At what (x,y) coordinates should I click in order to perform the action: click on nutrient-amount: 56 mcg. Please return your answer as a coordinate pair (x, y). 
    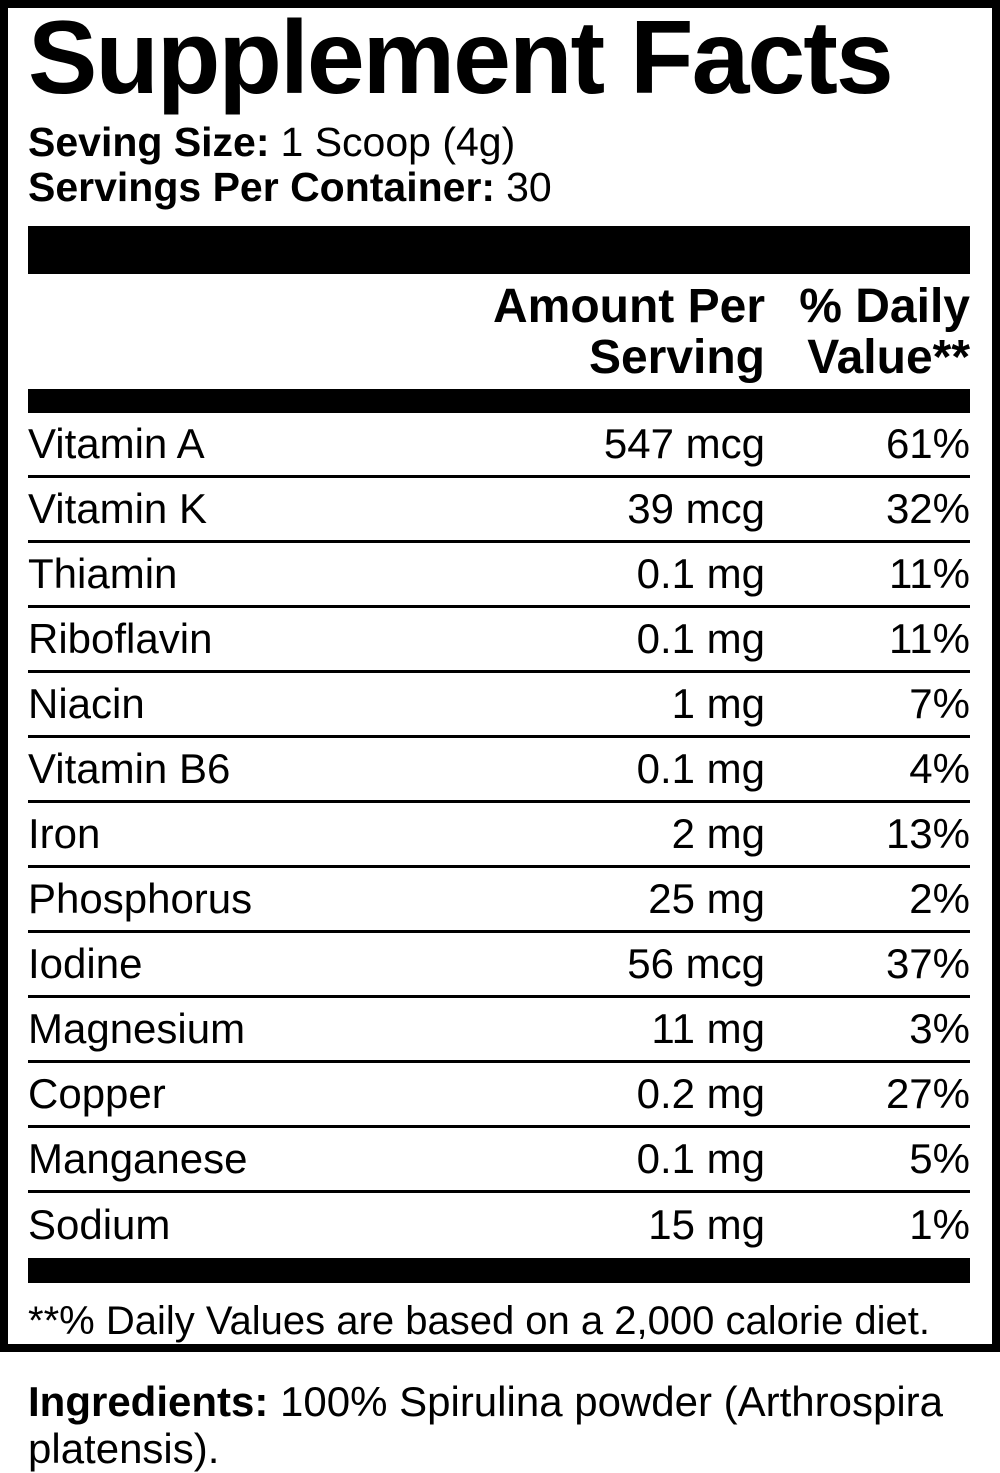
    Looking at the image, I should click on (696, 963).